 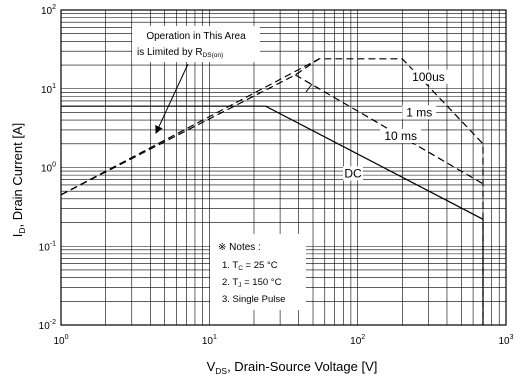 What do you see at coordinates (172, 98) in the screenshot?
I see `operation-arrow` at bounding box center [172, 98].